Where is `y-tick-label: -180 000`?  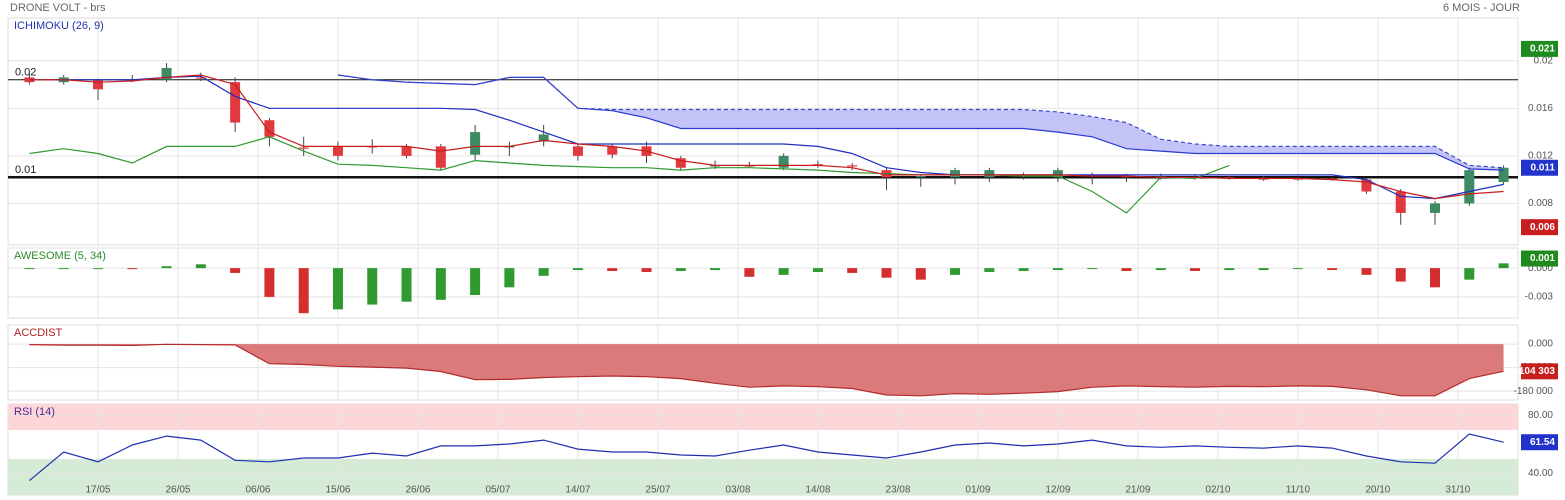 y-tick-label: -180 000 is located at coordinates (1534, 391).